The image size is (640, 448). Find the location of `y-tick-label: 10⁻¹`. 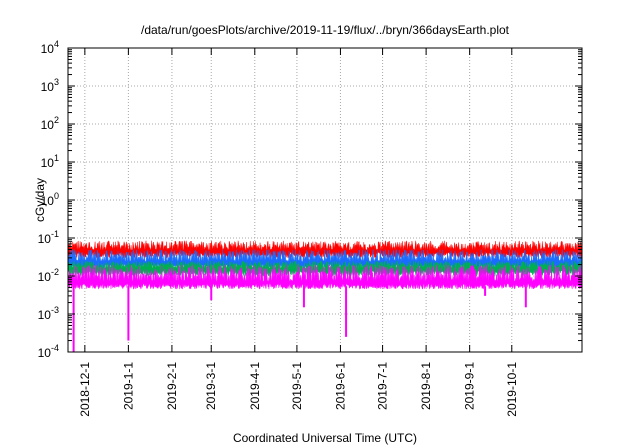

y-tick-label: 10⁻¹ is located at coordinates (48, 237).